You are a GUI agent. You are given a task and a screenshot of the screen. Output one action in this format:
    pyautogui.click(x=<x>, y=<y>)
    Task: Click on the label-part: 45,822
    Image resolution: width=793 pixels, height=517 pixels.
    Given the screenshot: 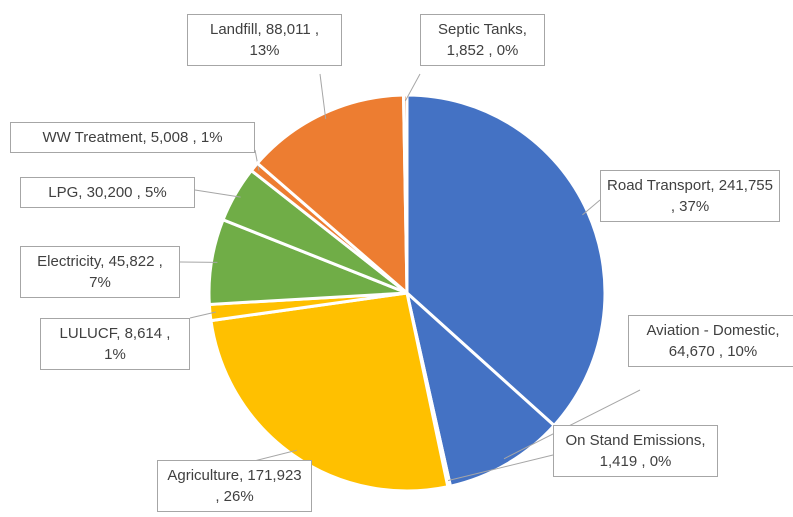 What is the action you would take?
    pyautogui.click(x=131, y=261)
    